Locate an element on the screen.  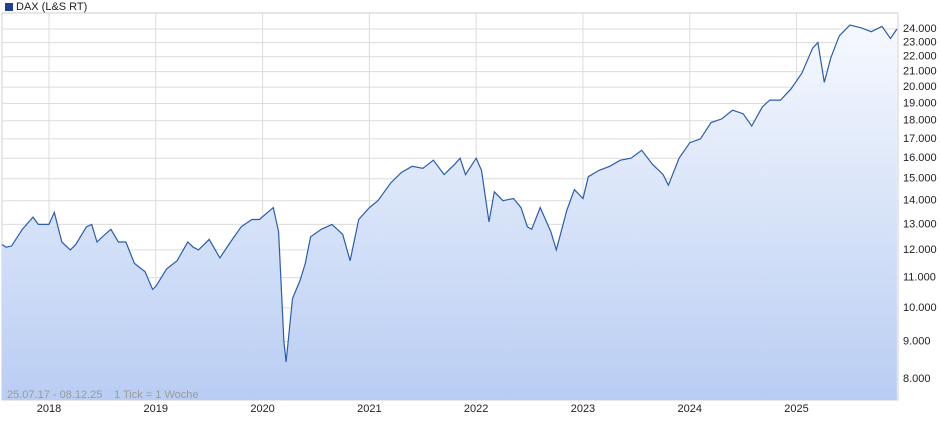
x-tick-label: 2018 is located at coordinates (49, 409).